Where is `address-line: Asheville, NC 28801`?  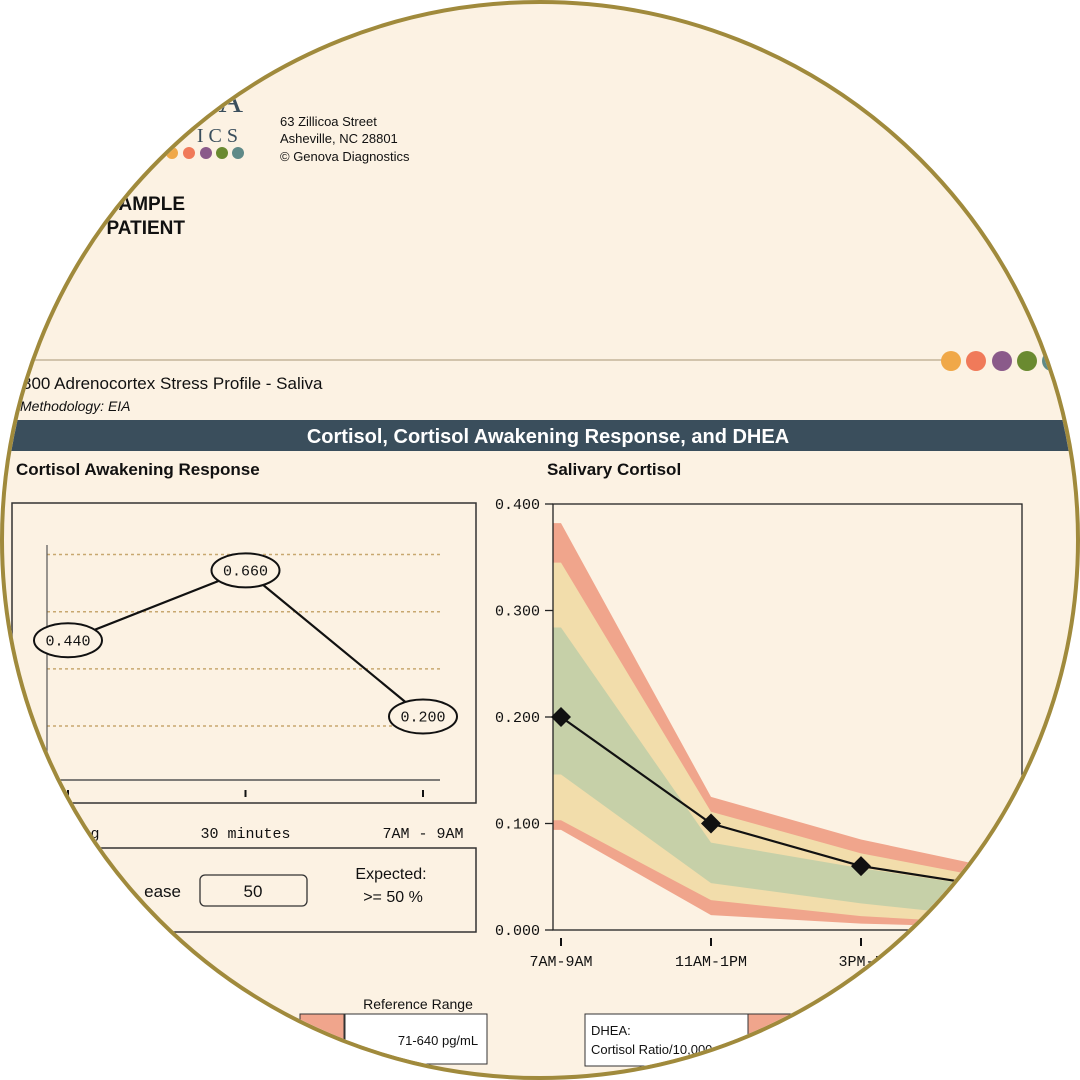 address-line: Asheville, NC 28801 is located at coordinates (339, 138).